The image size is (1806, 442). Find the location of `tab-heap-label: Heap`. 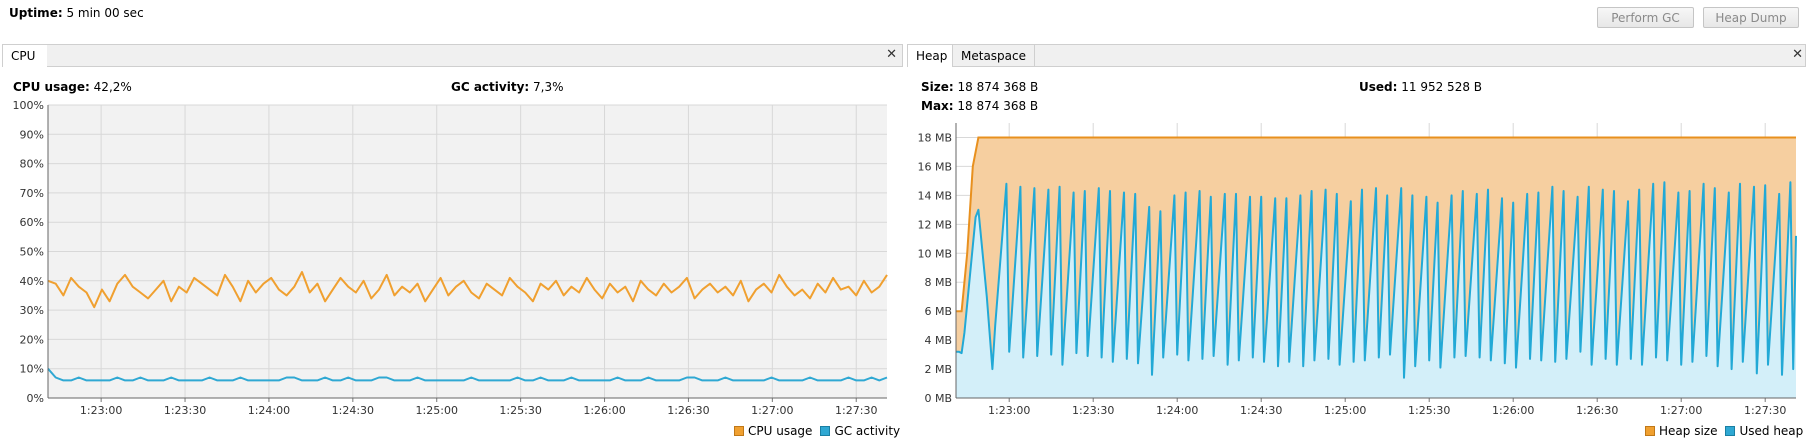

tab-heap-label: Heap is located at coordinates (932, 56).